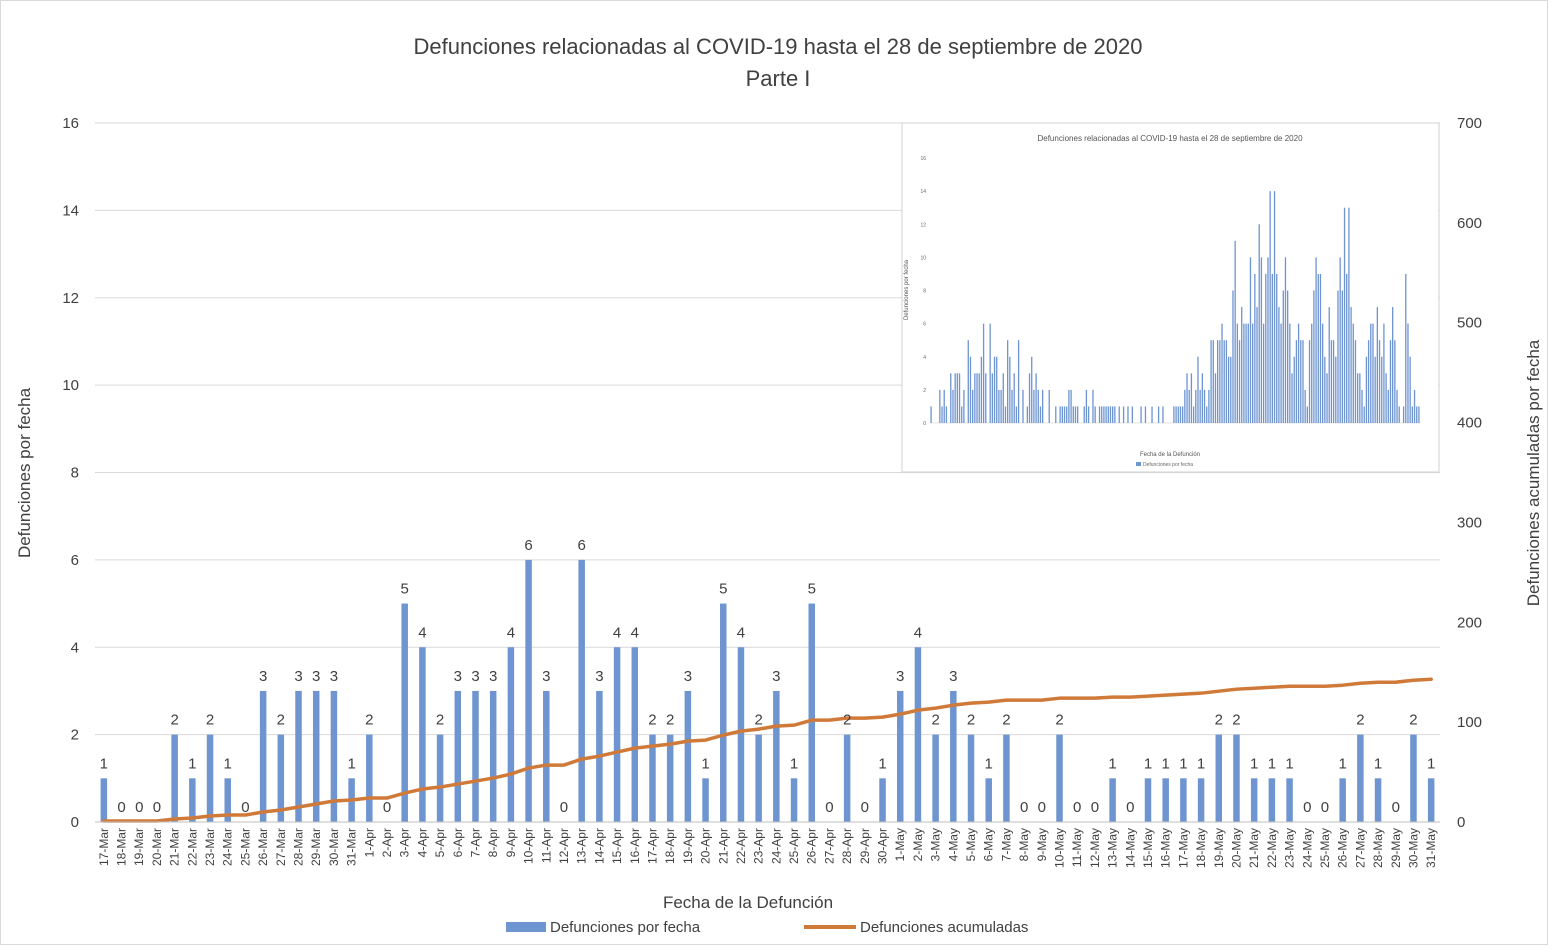 This screenshot has height=950, width=1552. Describe the element at coordinates (75, 560) in the screenshot. I see `y-tick-label: 6` at that location.